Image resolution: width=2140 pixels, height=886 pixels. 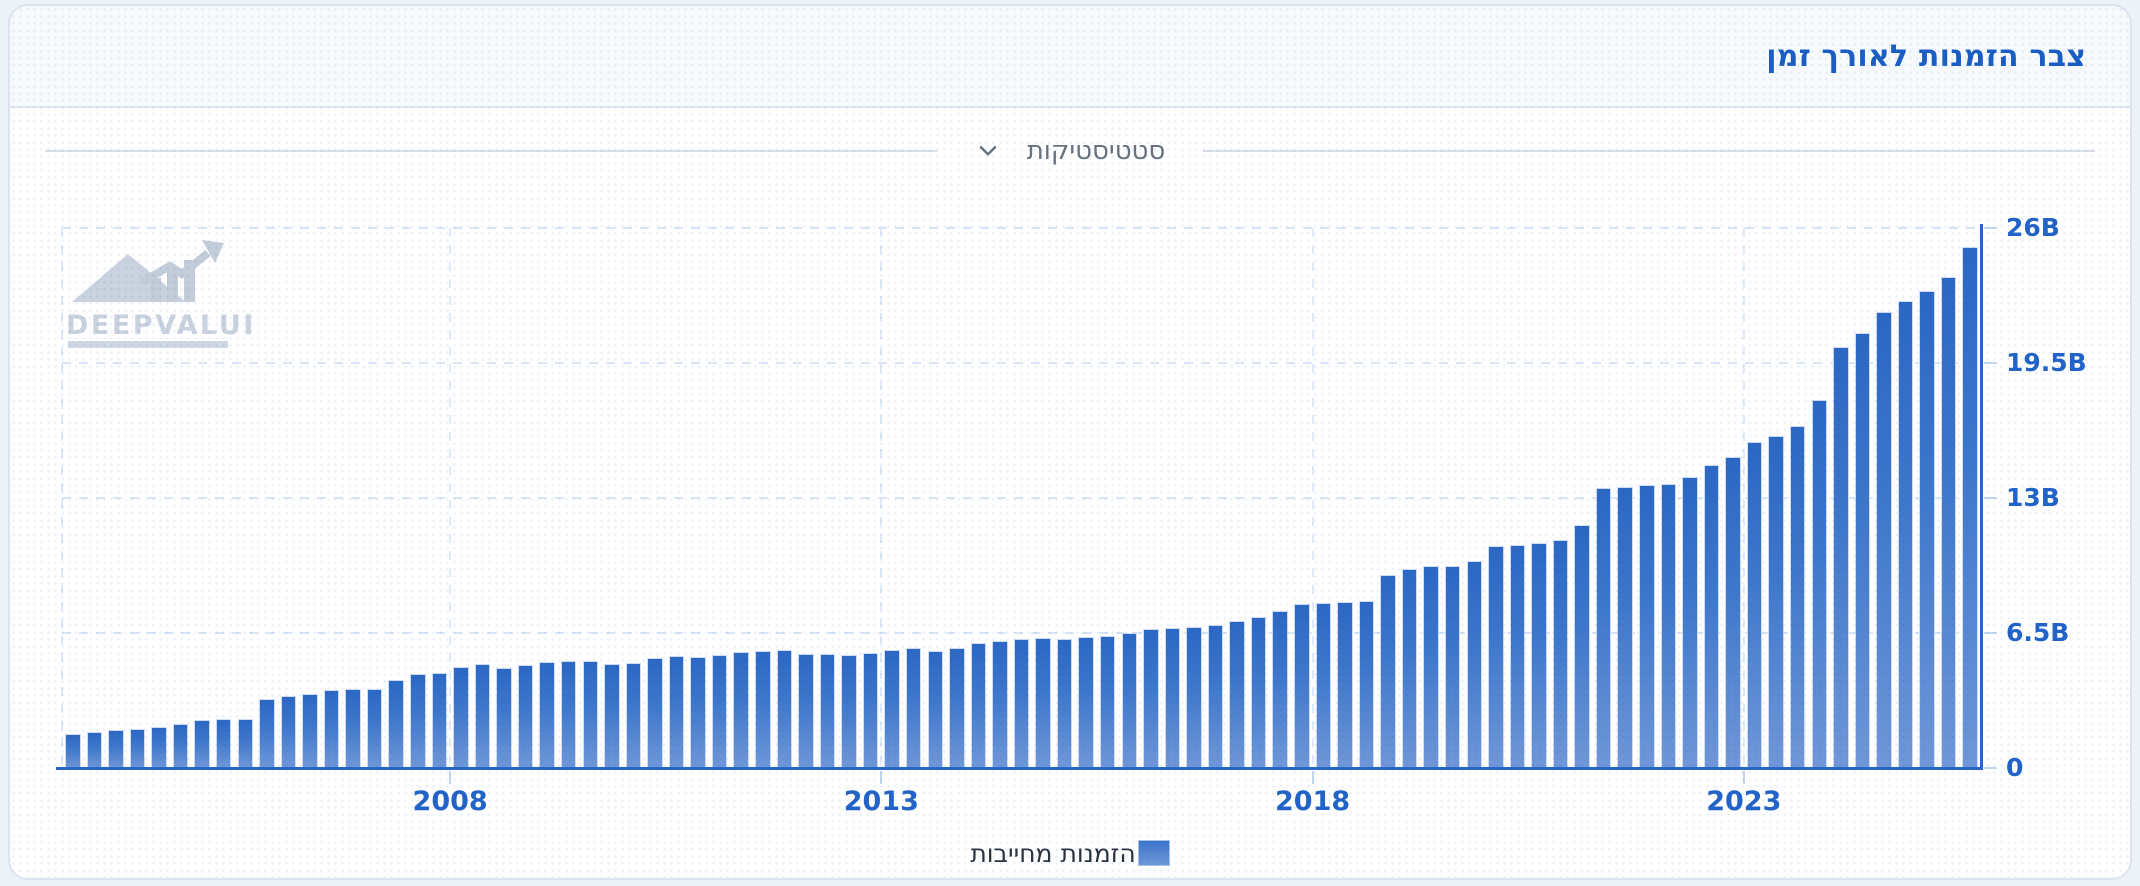 What do you see at coordinates (1990, 228) in the screenshot?
I see `y-tick-26B` at bounding box center [1990, 228].